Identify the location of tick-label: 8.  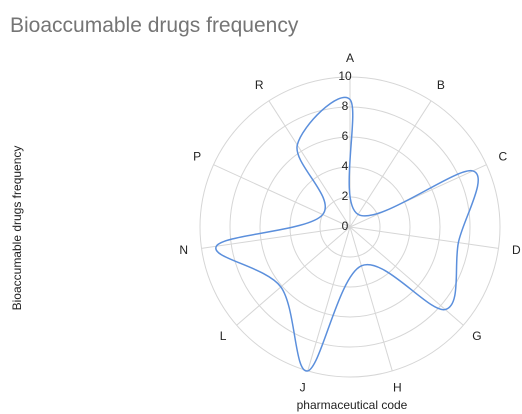
(345, 106).